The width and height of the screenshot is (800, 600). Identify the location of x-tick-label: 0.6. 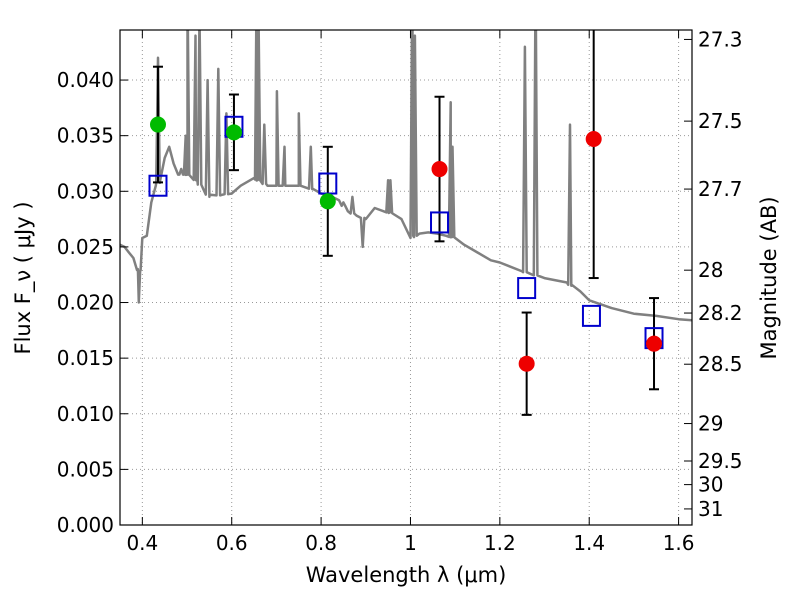
(232, 543).